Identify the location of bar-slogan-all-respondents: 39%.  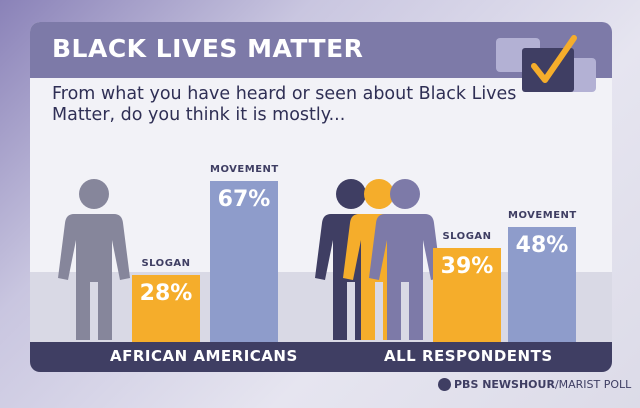
(467, 295).